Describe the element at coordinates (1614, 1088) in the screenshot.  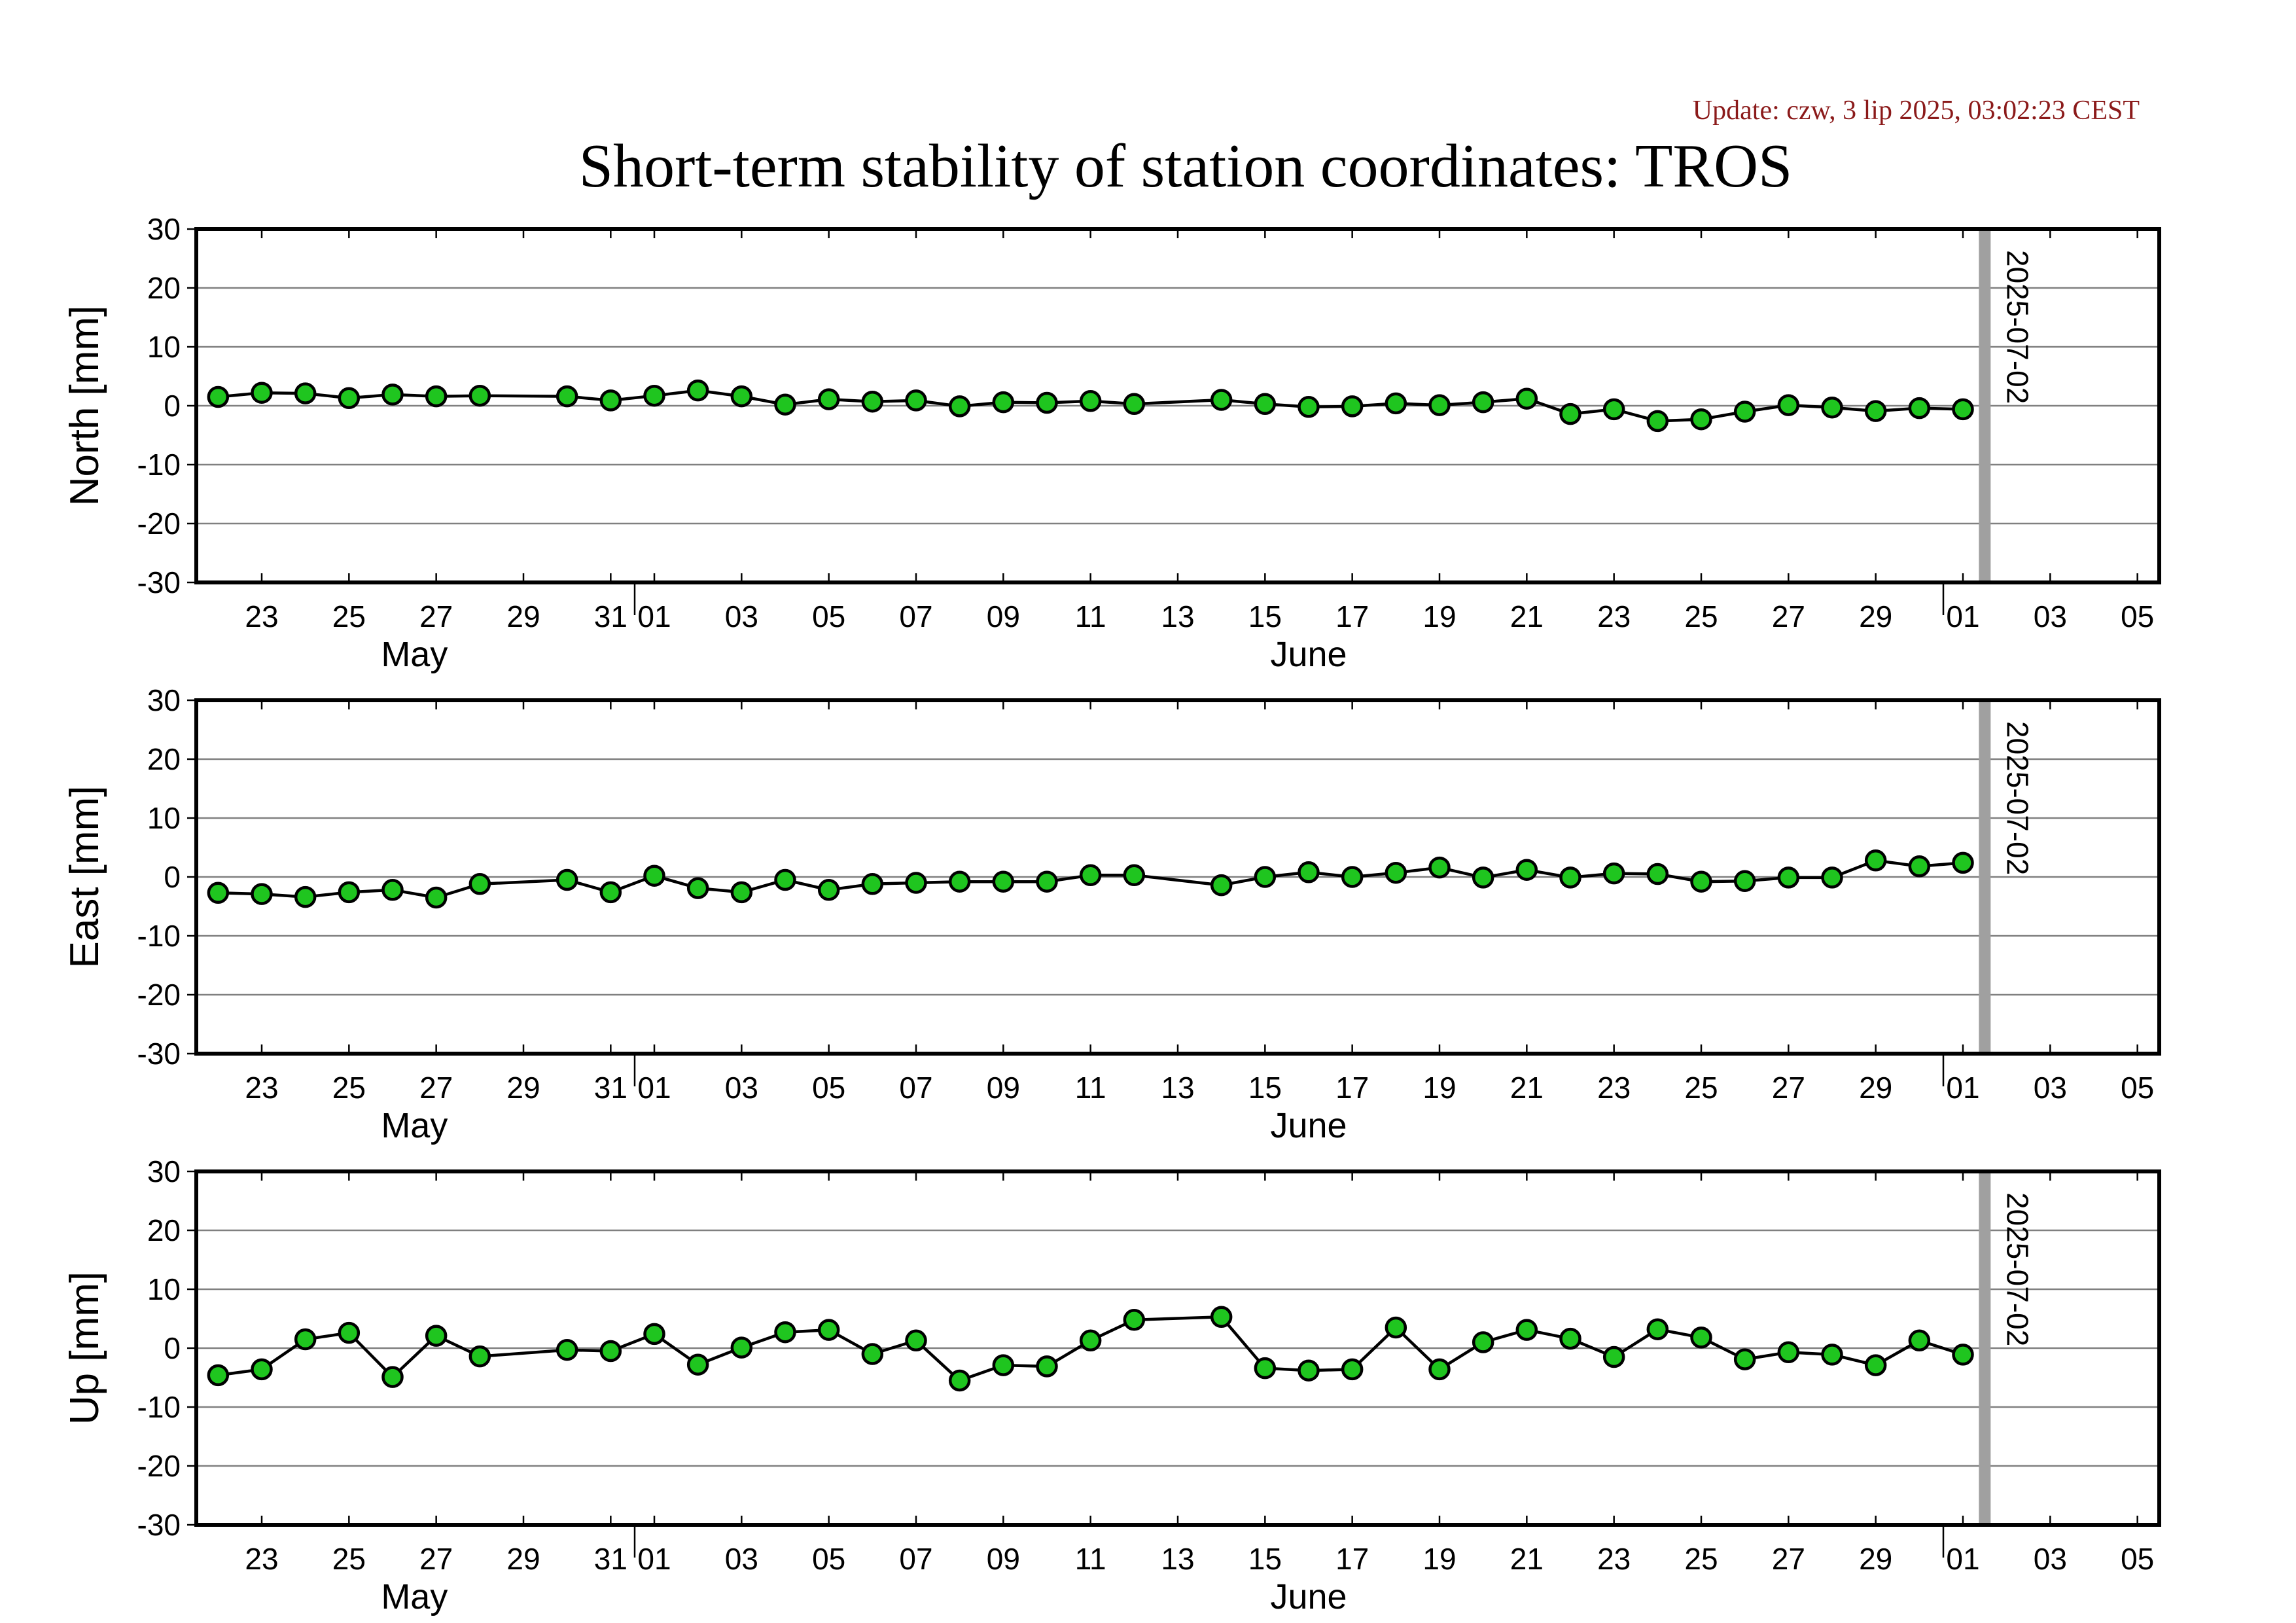
I see `x-tick-label: 23` at that location.